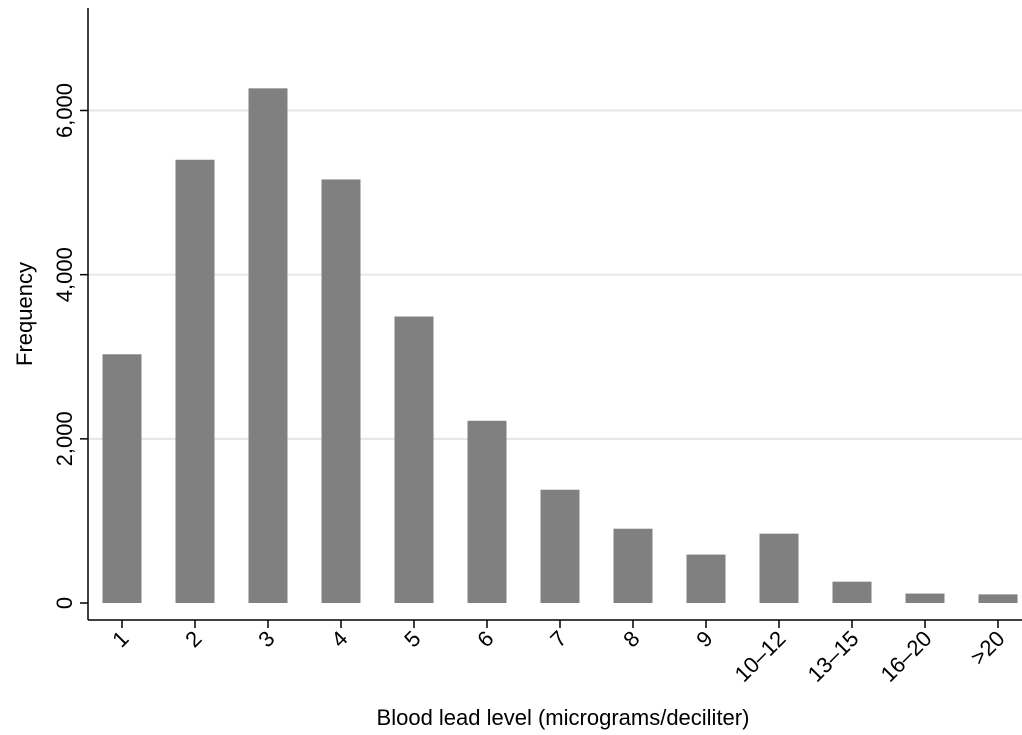  What do you see at coordinates (266, 639) in the screenshot?
I see `x-tick-label: 3` at bounding box center [266, 639].